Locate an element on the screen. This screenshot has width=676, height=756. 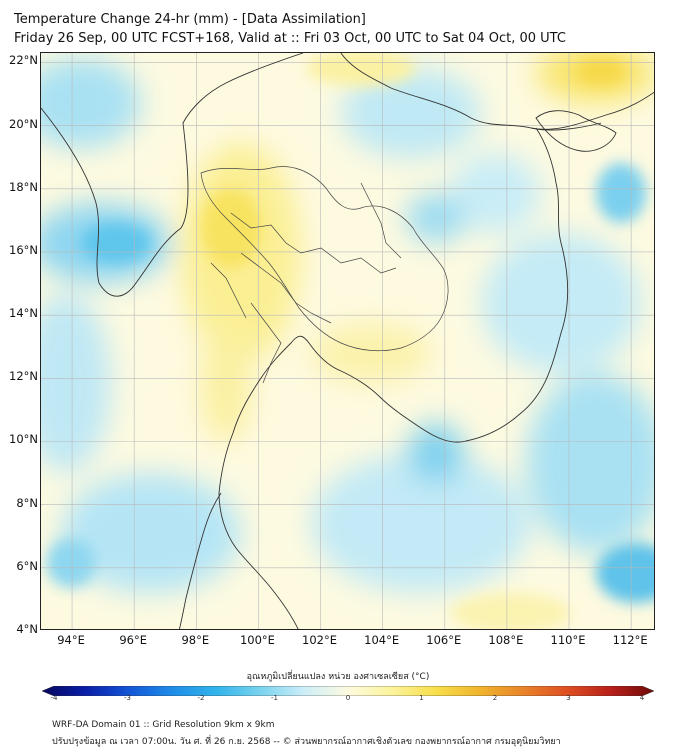
colorbar-tick: -3 is located at coordinates (127, 698).